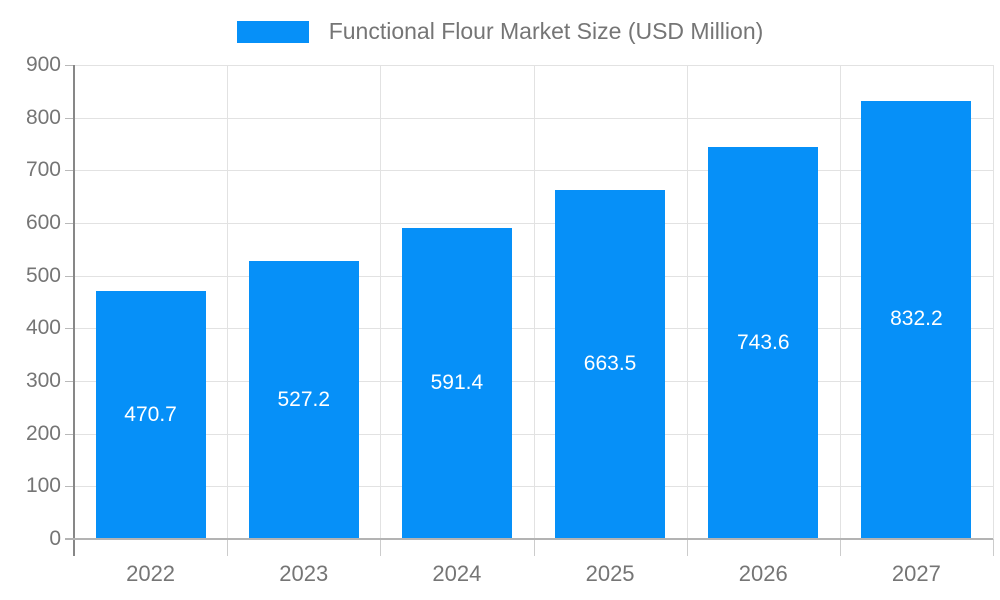 This screenshot has width=1000, height=600. What do you see at coordinates (272, 31) in the screenshot?
I see `legend-swatch` at bounding box center [272, 31].